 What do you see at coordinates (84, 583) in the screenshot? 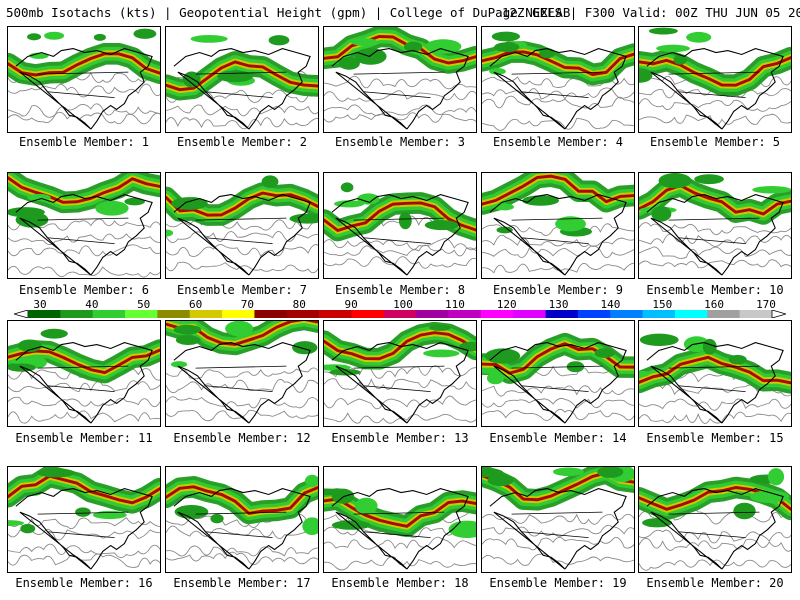
I see `ensemble-member-label: Ensemble Member: 16` at bounding box center [84, 583].